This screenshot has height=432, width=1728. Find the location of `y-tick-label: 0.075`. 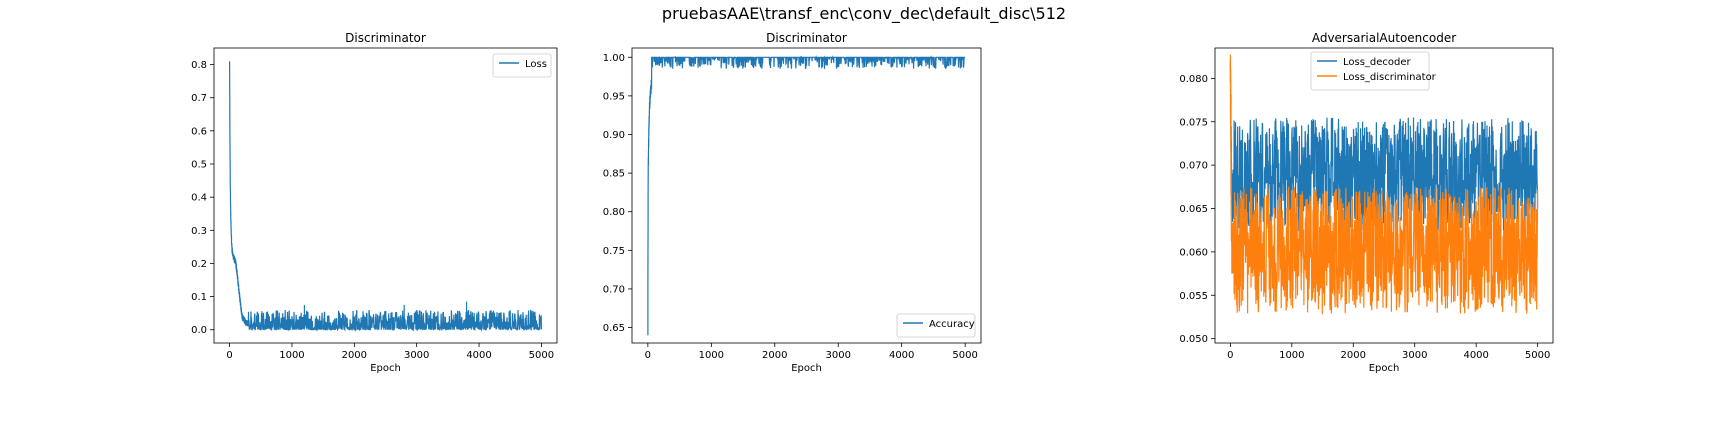

y-tick-label: 0.075 is located at coordinates (1193, 122).